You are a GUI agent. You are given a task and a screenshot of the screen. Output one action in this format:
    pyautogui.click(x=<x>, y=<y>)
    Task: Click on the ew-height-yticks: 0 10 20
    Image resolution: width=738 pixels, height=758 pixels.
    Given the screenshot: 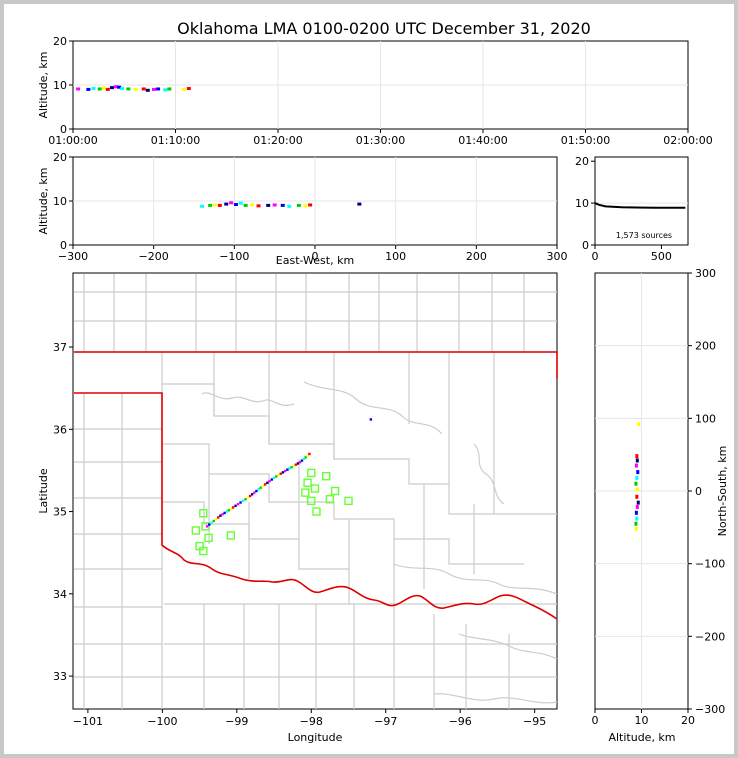 What is the action you would take?
    pyautogui.click(x=63, y=201)
    